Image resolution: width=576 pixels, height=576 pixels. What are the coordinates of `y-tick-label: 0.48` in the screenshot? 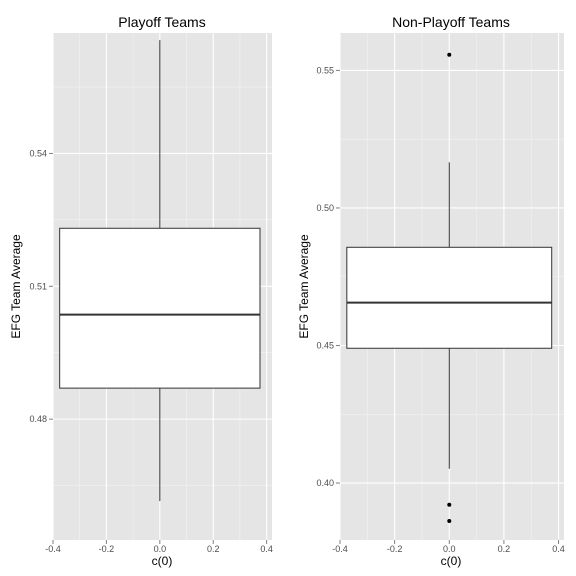 It's located at (38, 419).